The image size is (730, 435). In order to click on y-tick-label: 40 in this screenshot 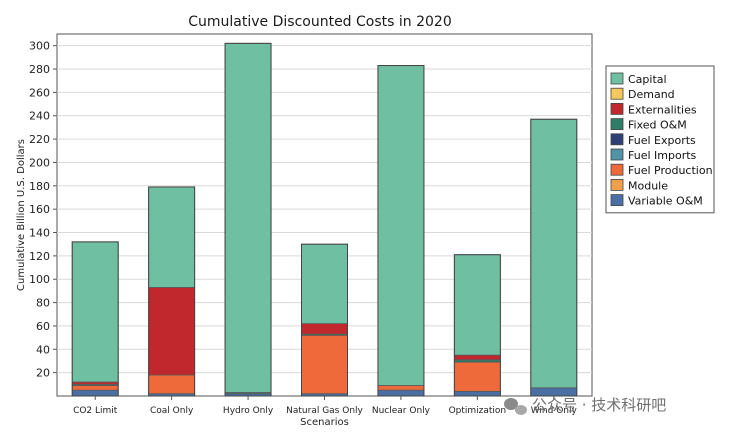, I will do `click(43, 349)`.